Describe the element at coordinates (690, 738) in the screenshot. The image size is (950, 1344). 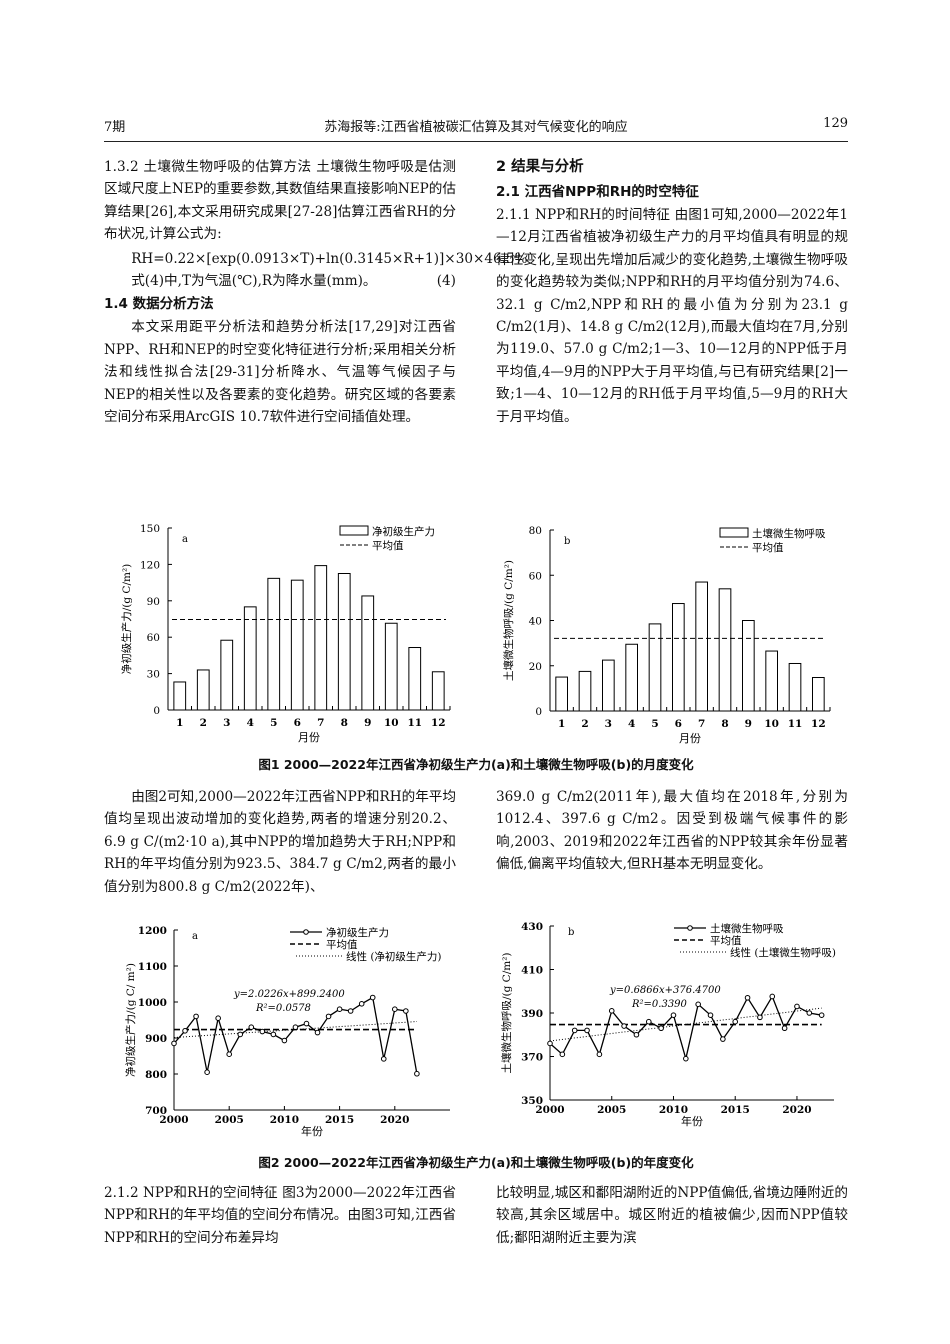
I see `x-axis-label: 月份` at that location.